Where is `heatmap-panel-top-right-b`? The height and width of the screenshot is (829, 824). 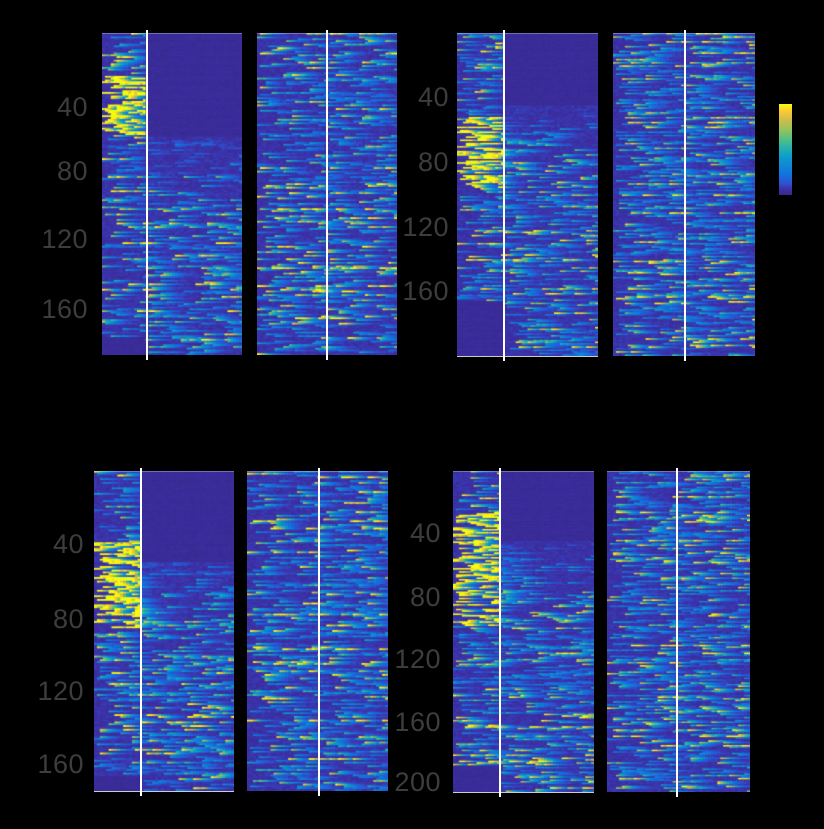 heatmap-panel-top-right-b is located at coordinates (684, 195).